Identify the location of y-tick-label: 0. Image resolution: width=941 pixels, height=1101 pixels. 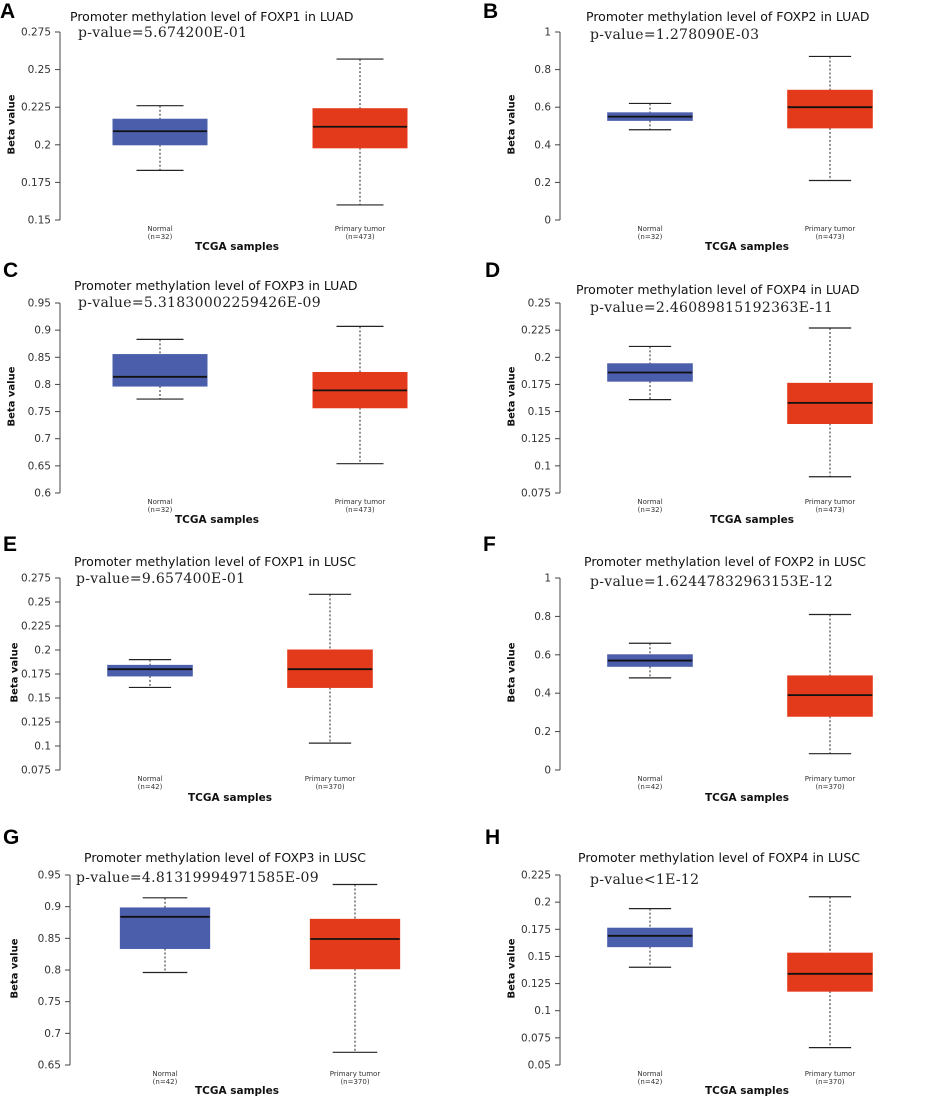
(547, 221).